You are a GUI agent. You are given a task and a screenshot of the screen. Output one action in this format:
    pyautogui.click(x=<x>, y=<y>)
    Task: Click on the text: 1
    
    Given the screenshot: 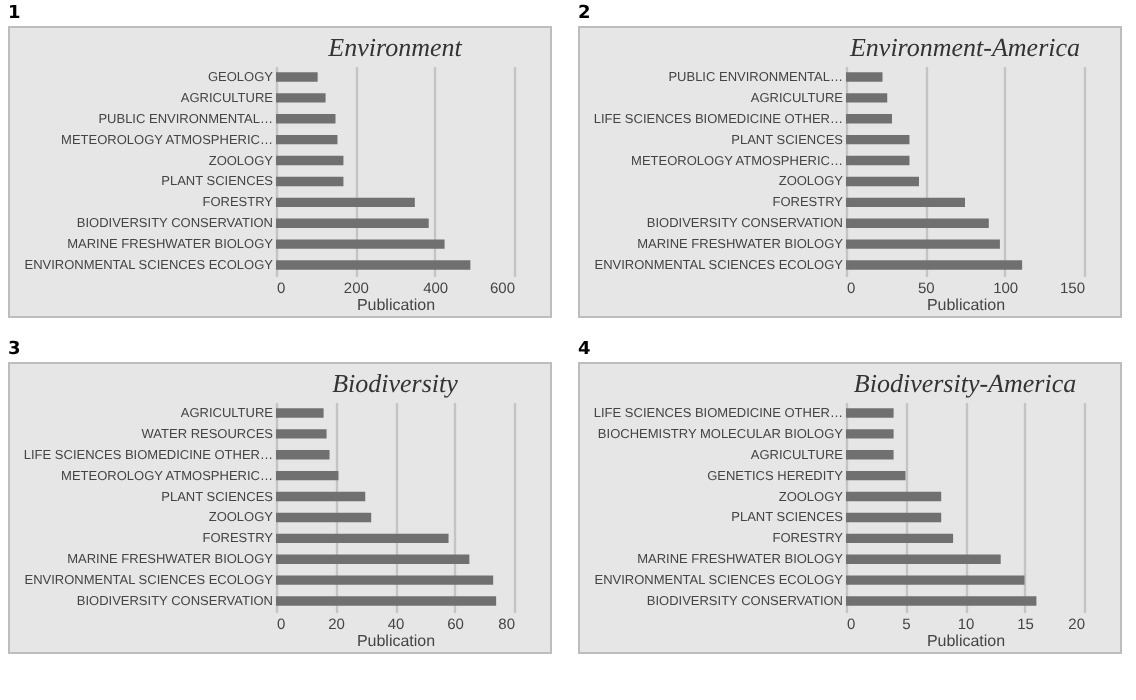 What is the action you would take?
    pyautogui.click(x=15, y=15)
    